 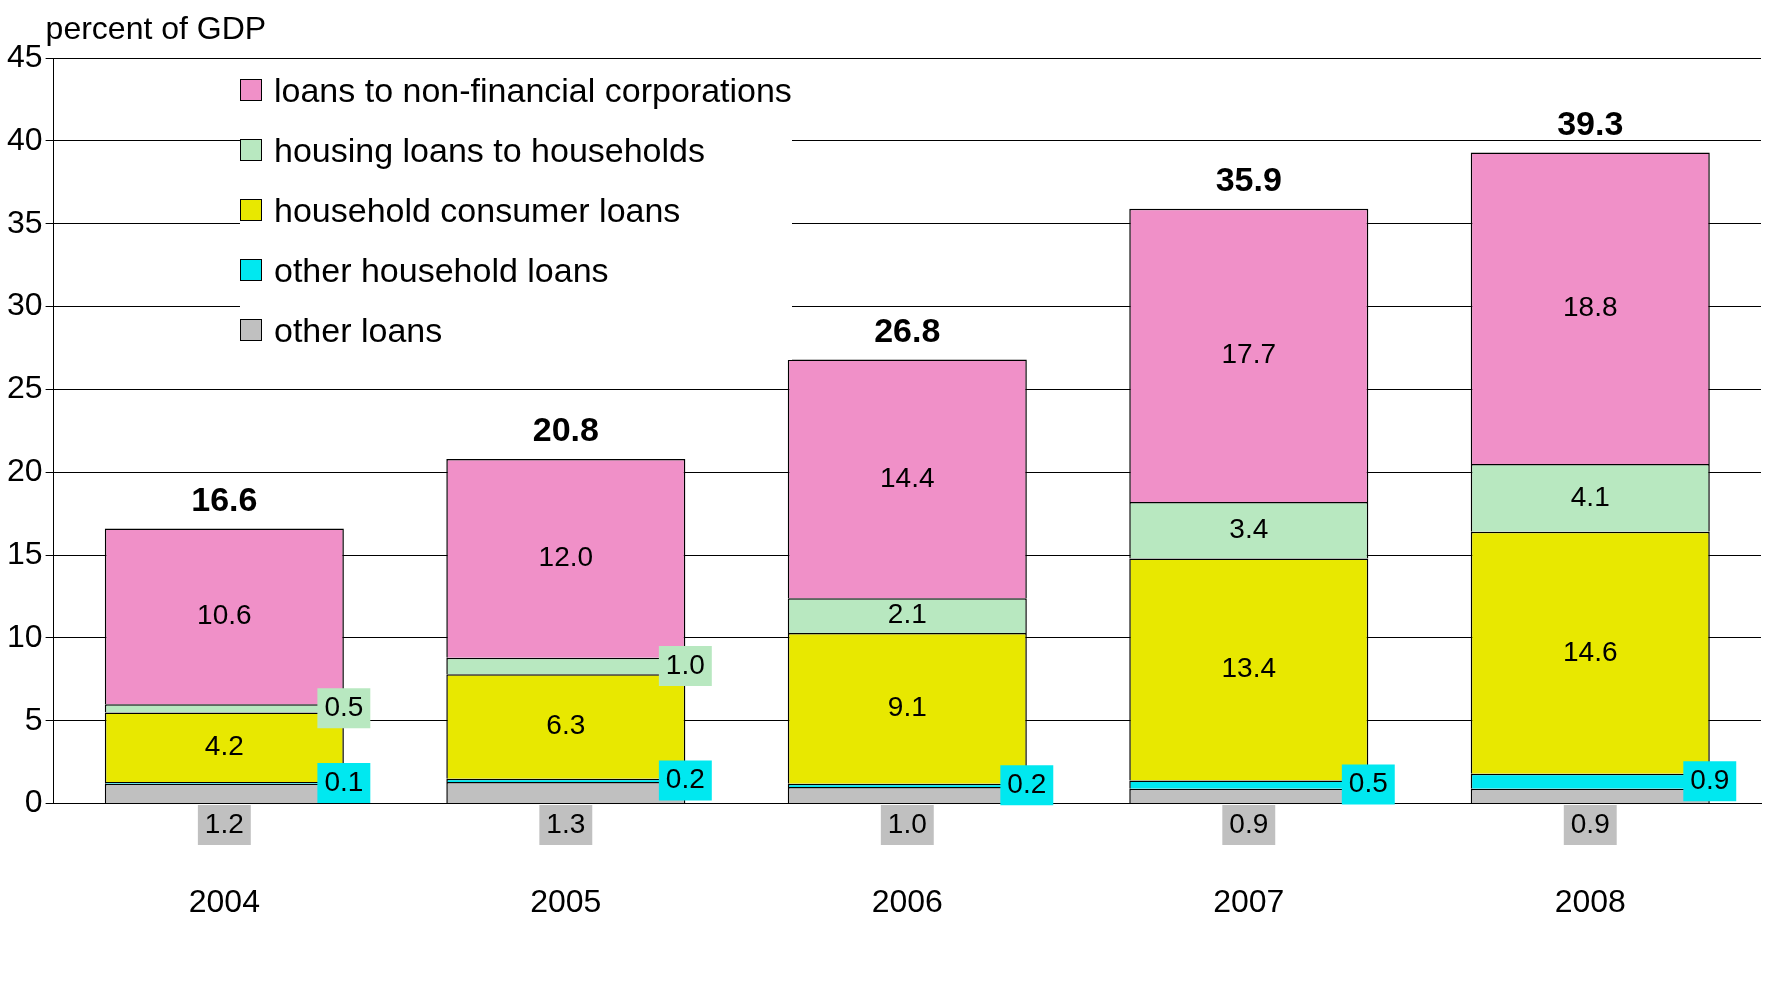 What do you see at coordinates (566, 725) in the screenshot?
I see `data-label: 6.3` at bounding box center [566, 725].